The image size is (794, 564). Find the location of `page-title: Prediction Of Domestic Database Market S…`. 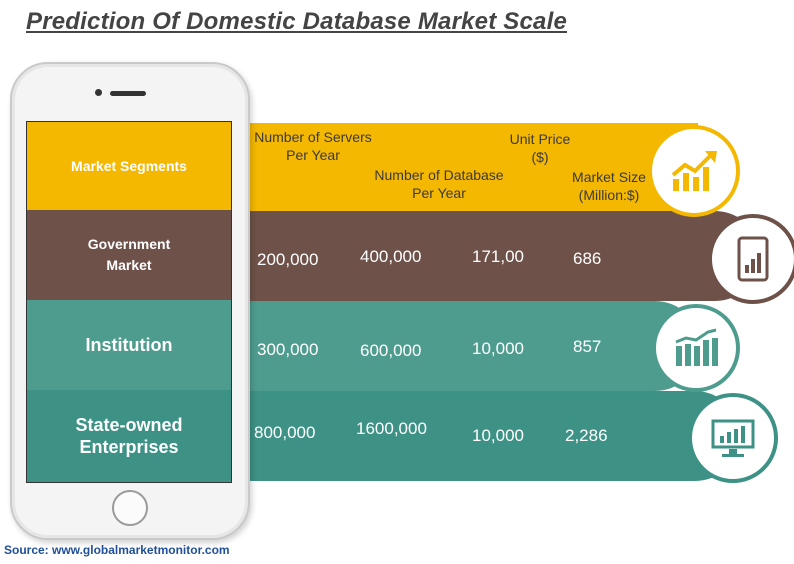

page-title: Prediction Of Domestic Database Market S… is located at coordinates (296, 21).